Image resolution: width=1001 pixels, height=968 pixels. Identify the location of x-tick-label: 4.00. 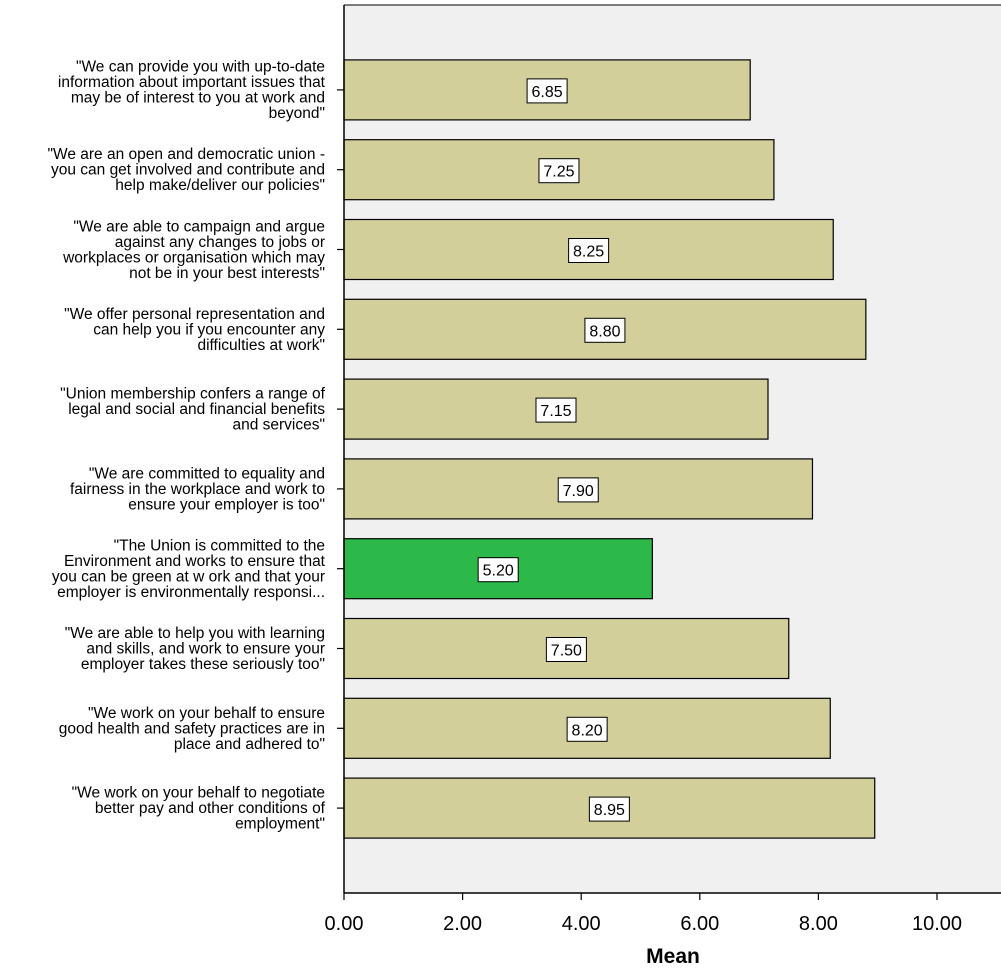
(581, 924).